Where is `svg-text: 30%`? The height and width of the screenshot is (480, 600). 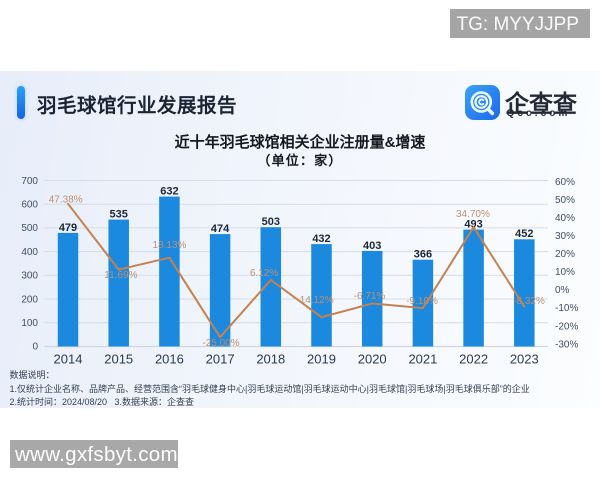
svg-text: 30% is located at coordinates (565, 236).